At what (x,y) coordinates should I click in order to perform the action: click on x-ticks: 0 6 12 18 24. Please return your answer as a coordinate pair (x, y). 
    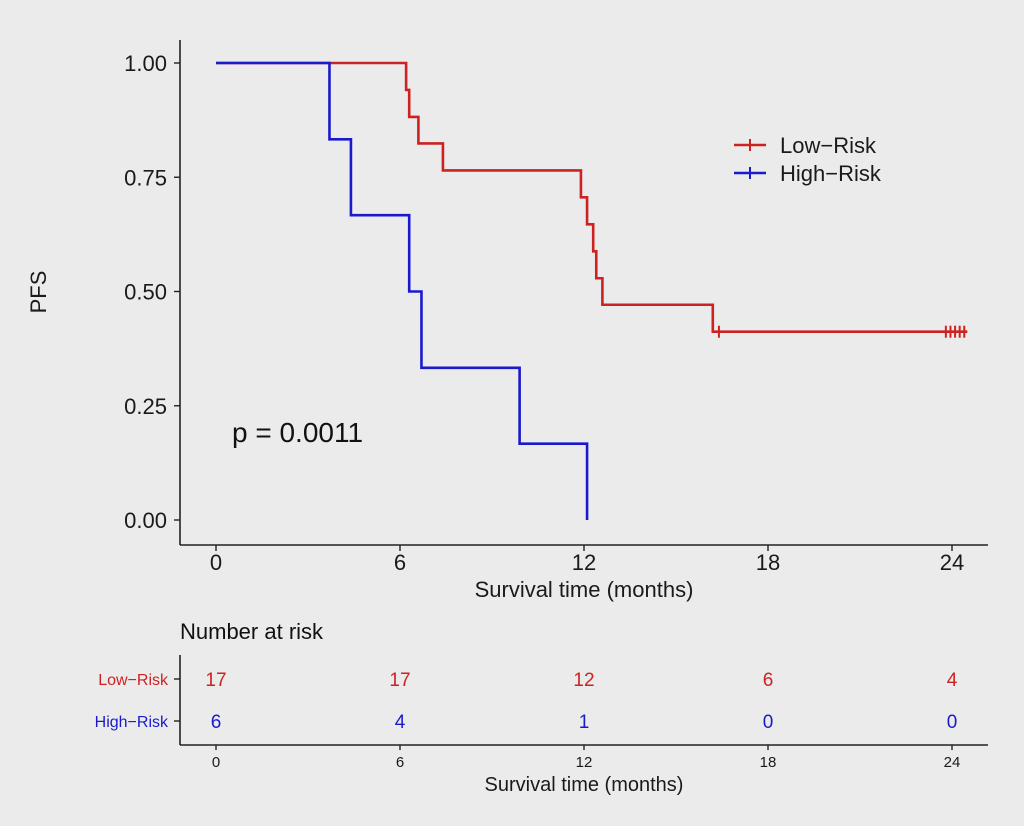
    Looking at the image, I should click on (587, 560).